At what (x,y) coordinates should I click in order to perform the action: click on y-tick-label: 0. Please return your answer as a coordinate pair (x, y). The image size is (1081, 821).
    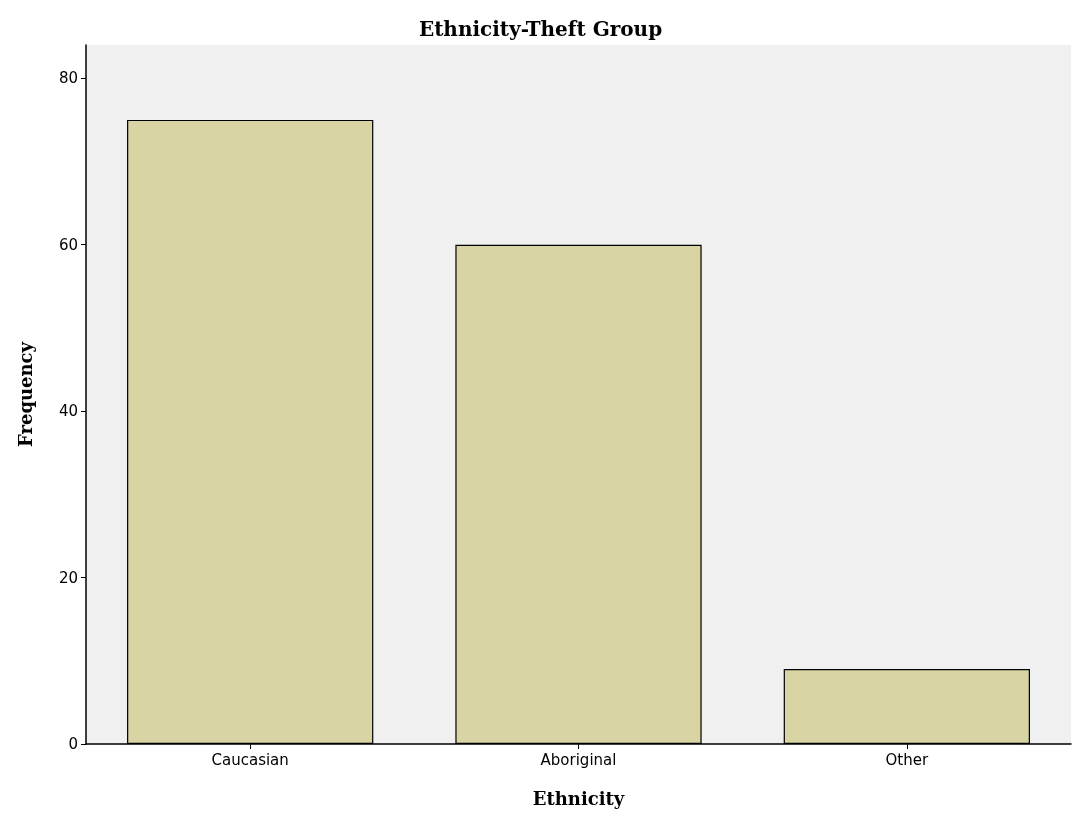
    Looking at the image, I should click on (73, 744).